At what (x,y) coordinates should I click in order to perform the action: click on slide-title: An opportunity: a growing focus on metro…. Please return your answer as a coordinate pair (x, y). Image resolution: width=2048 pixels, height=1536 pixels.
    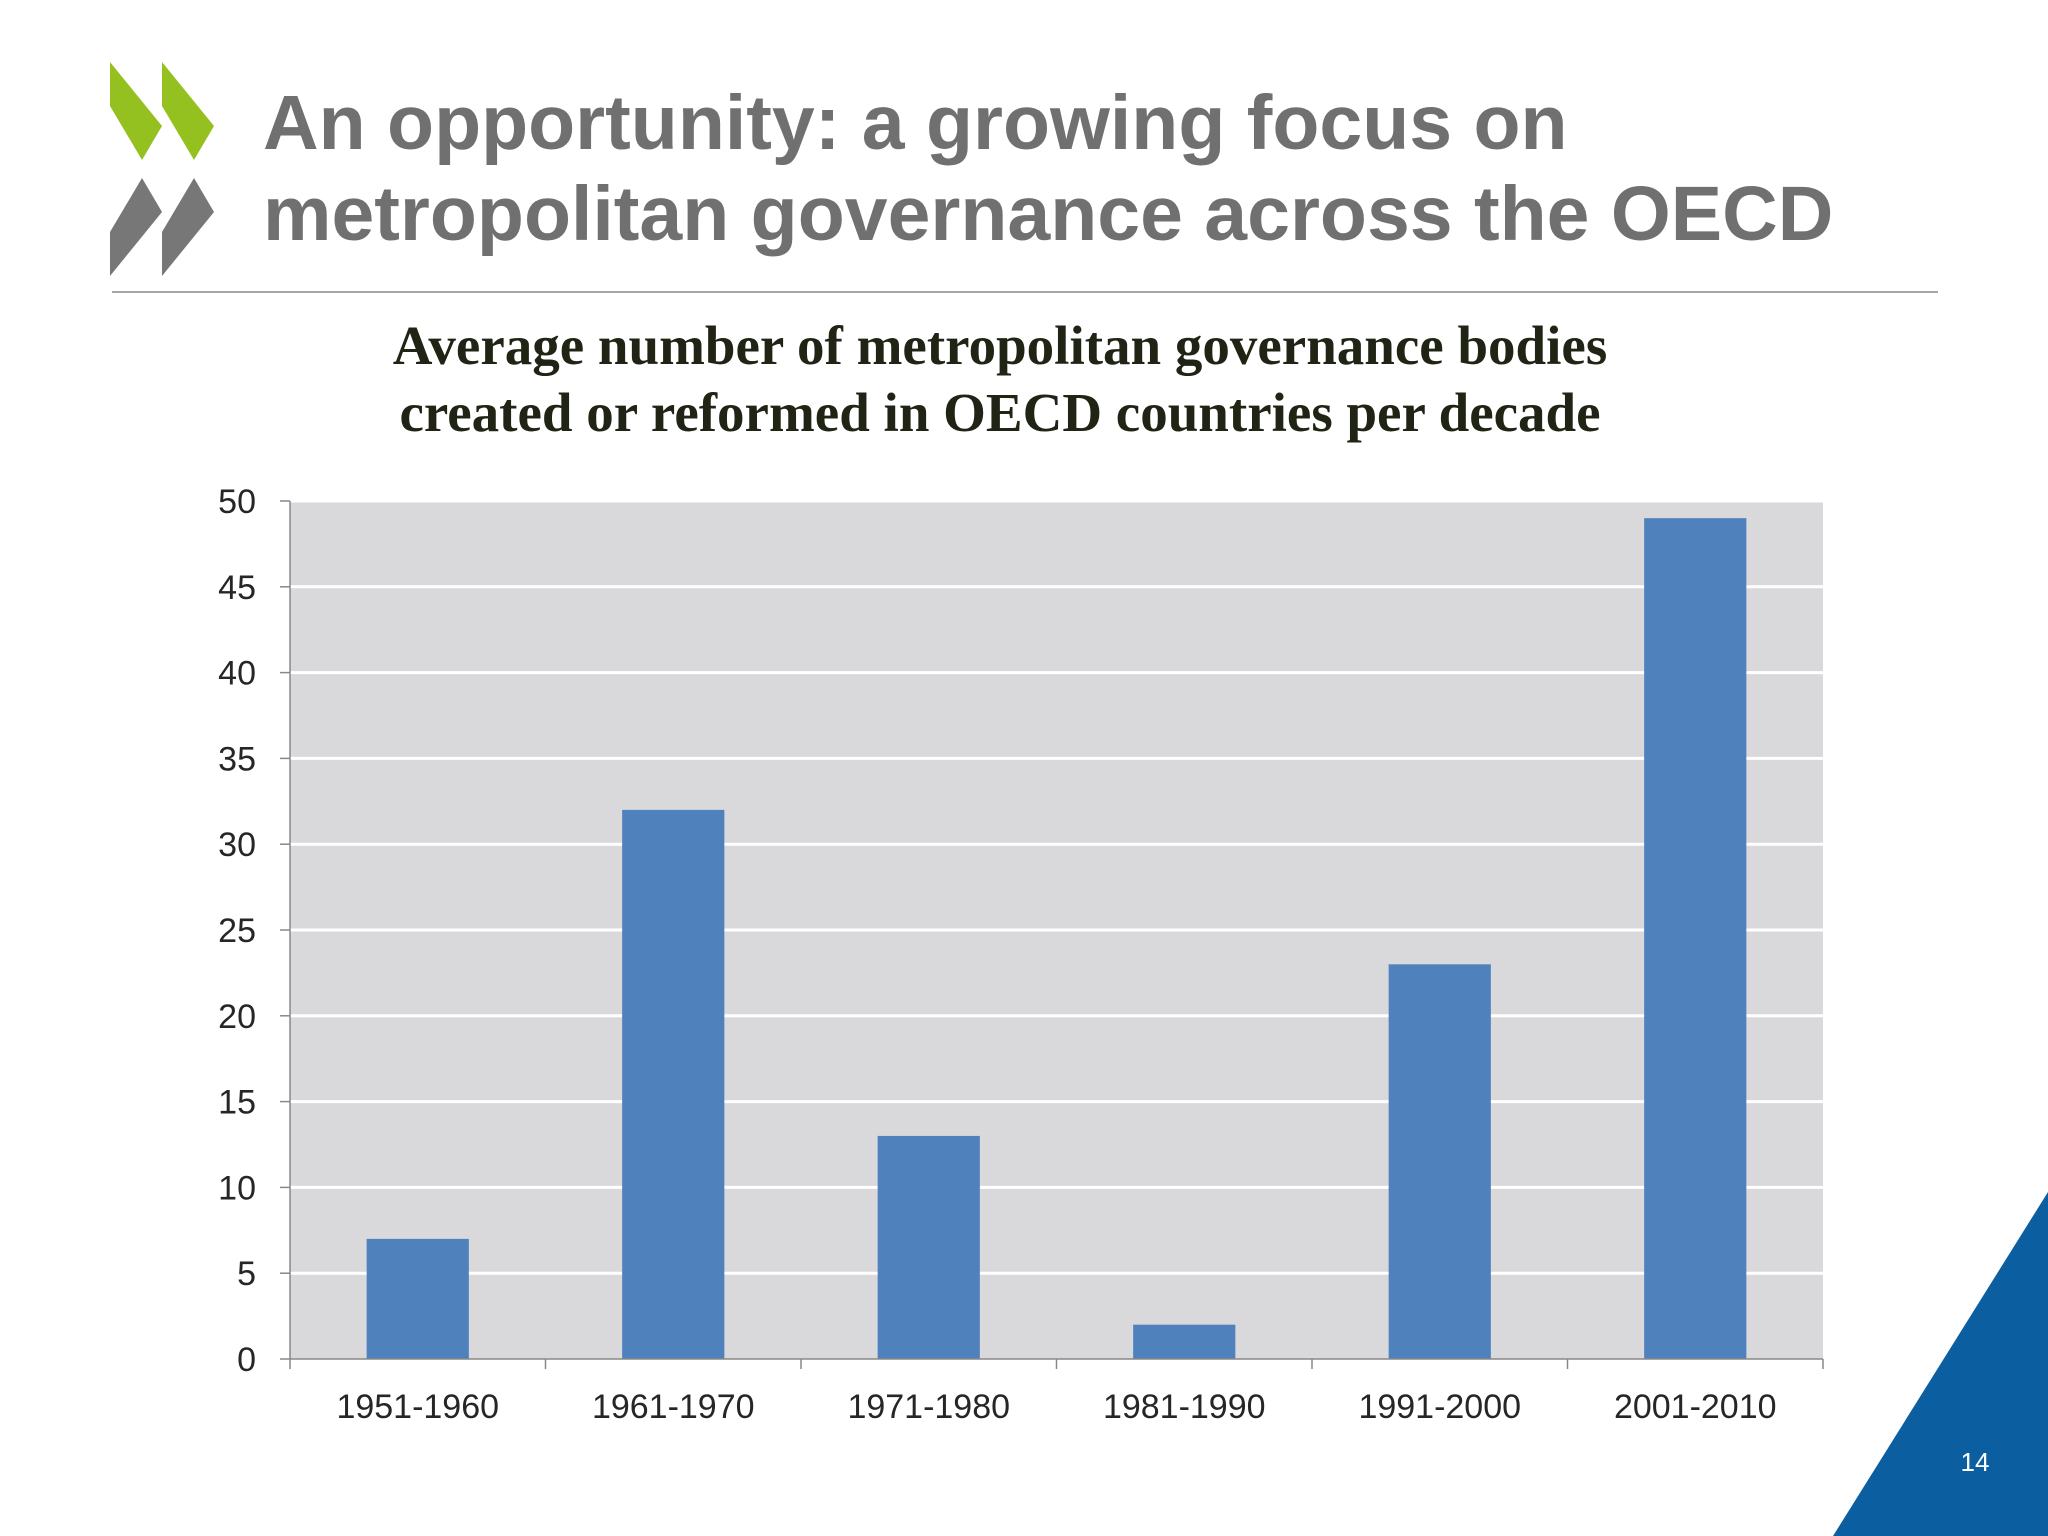
    Looking at the image, I should click on (1123, 169).